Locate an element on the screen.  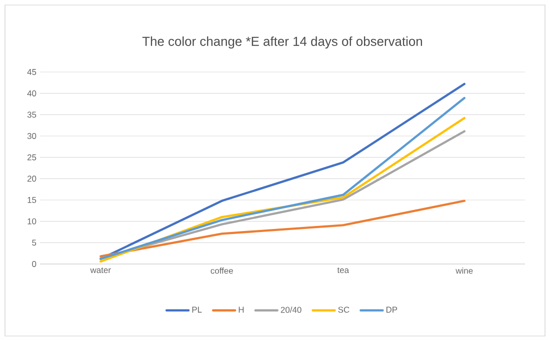
legend-label: PL is located at coordinates (197, 309).